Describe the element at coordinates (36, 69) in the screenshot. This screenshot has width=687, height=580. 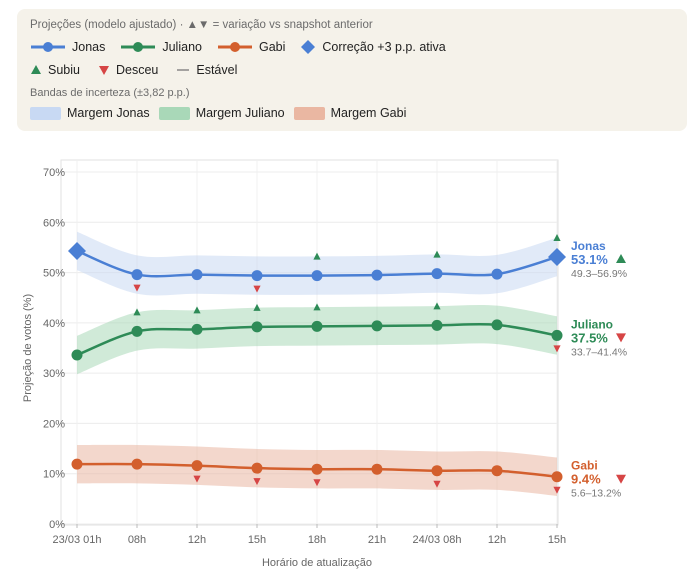
I see `triangle-up-icon` at that location.